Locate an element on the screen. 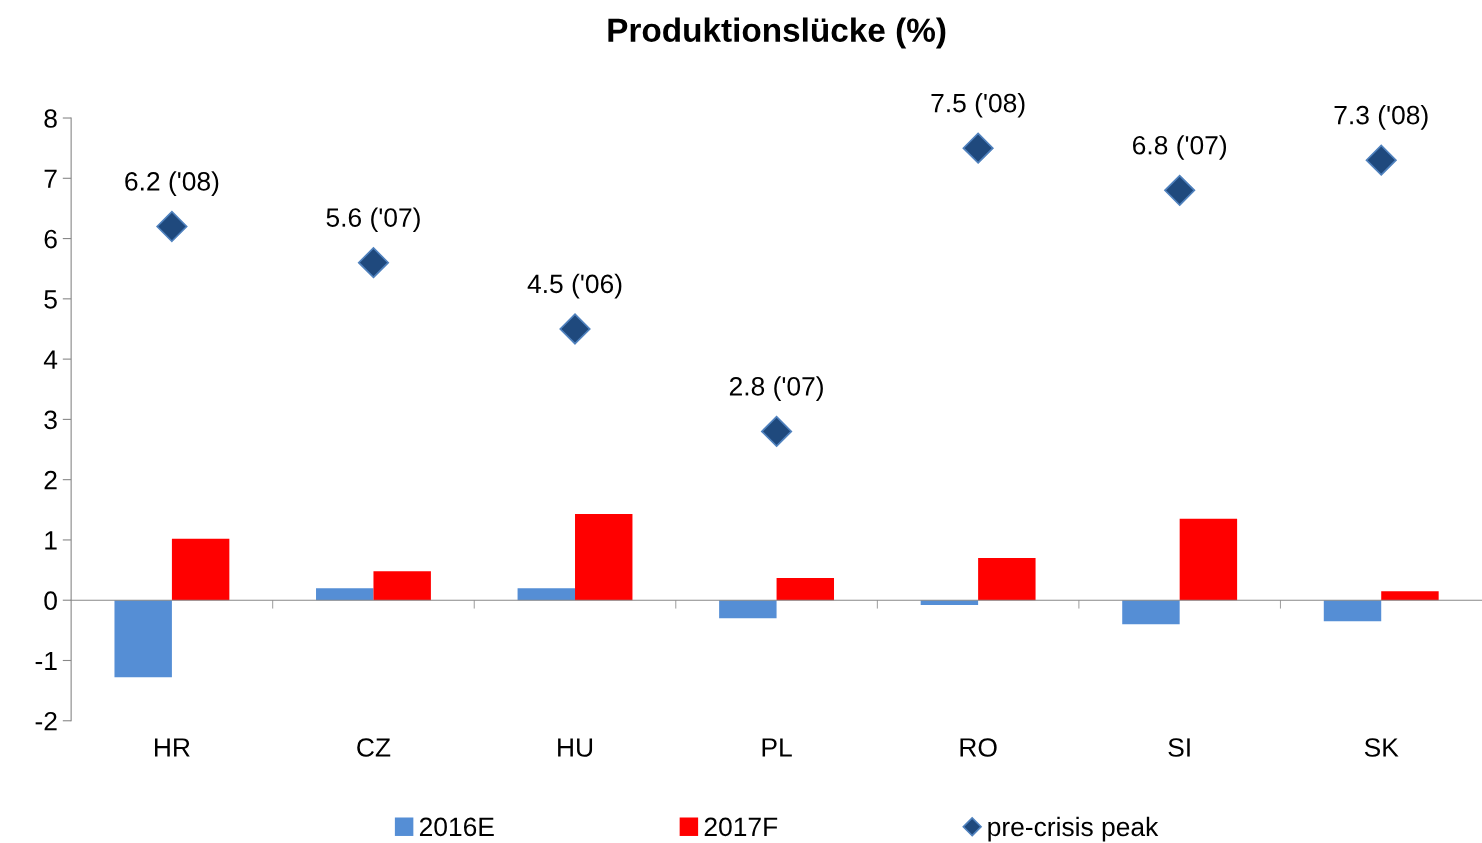  y-tick-label: -1 is located at coordinates (46, 661).